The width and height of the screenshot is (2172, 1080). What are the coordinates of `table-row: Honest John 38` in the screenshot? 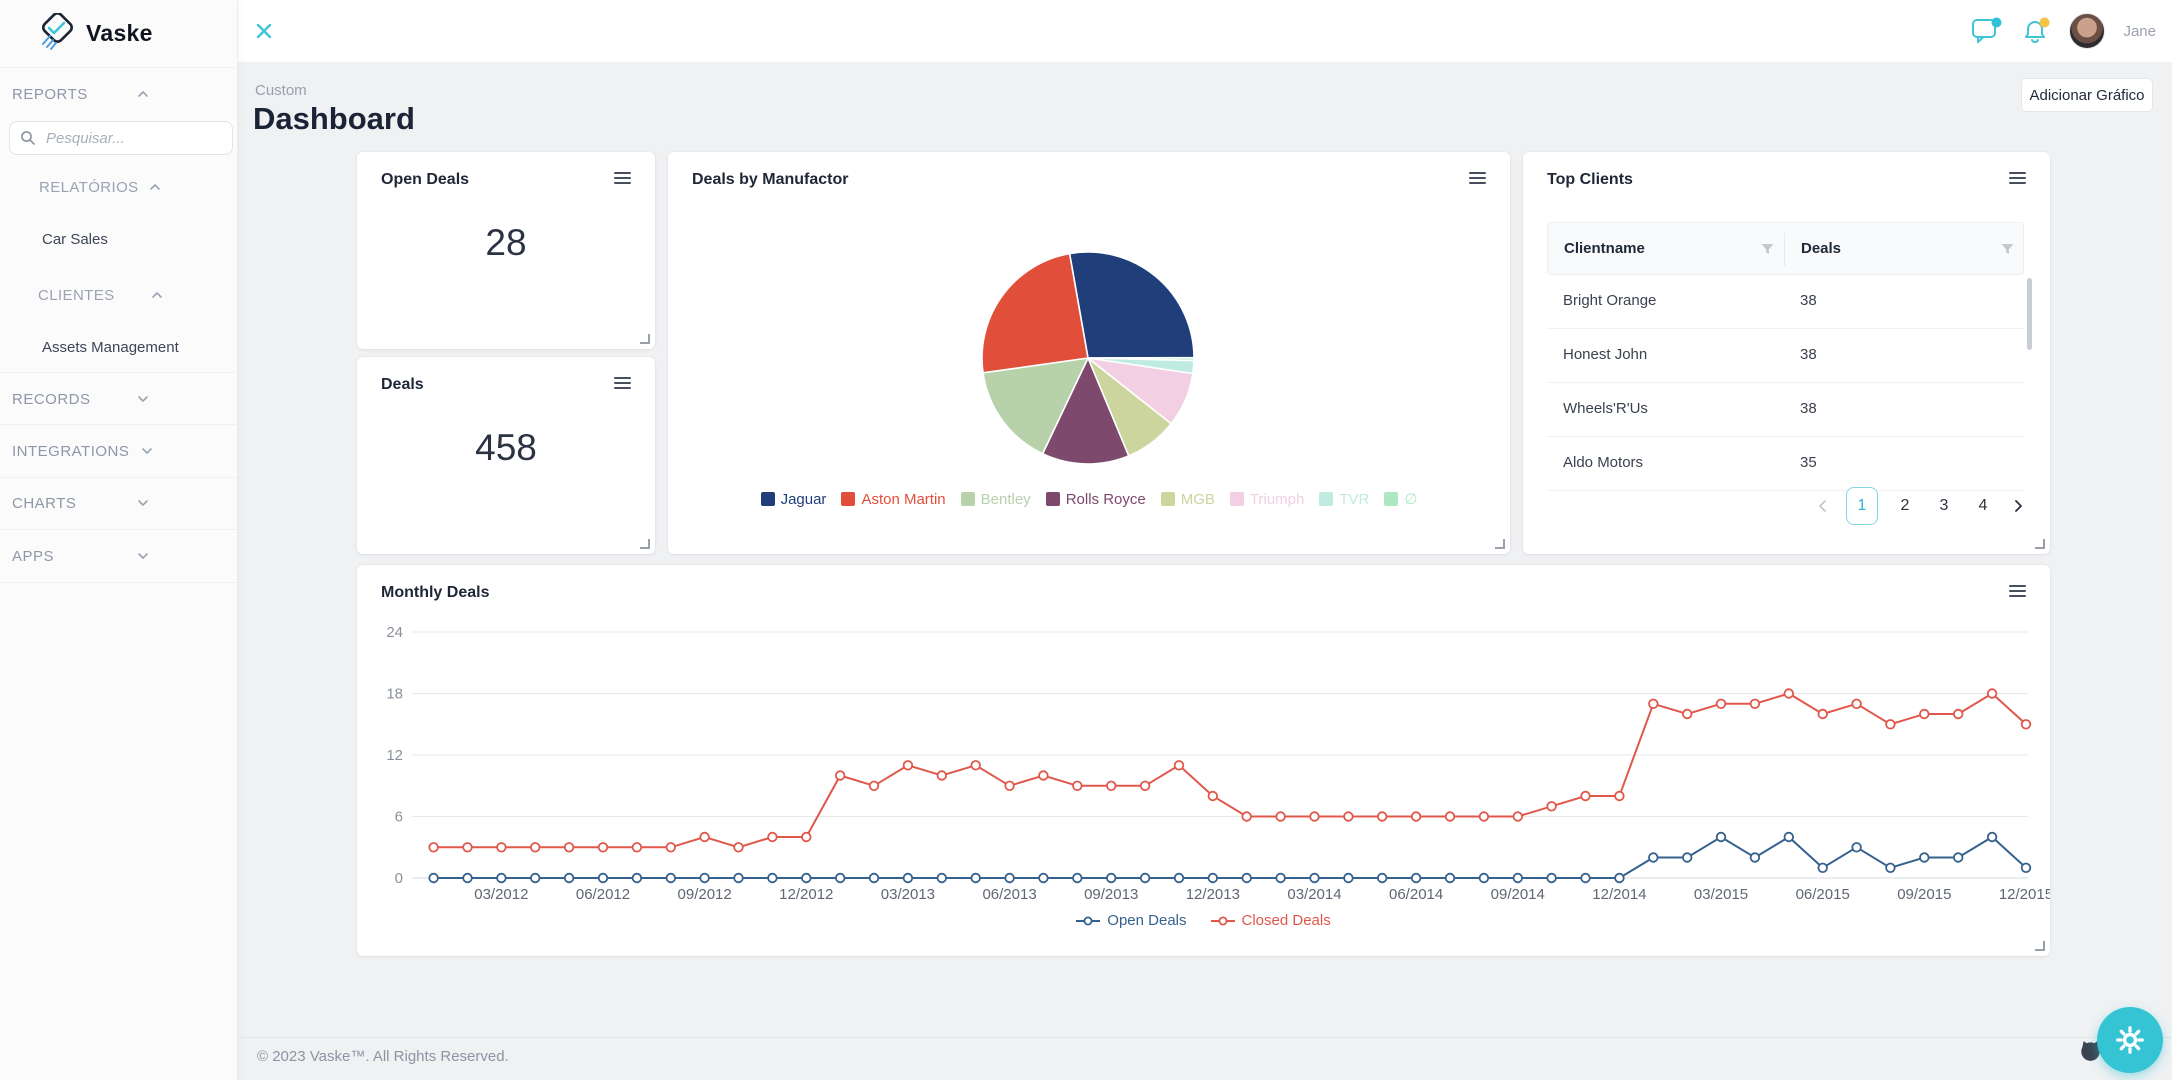 It's located at (1785, 356).